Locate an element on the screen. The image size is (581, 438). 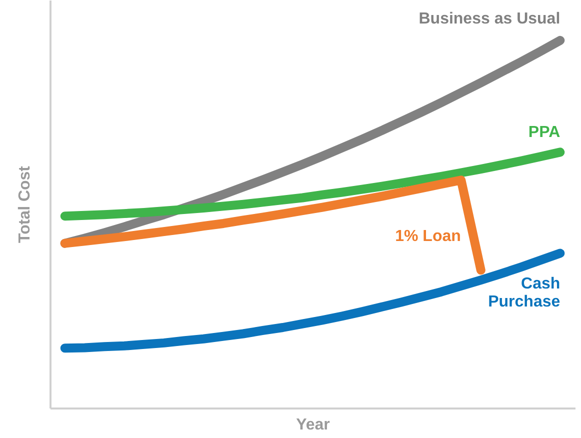
y-axis-title: Total Cost is located at coordinates (25, 204).